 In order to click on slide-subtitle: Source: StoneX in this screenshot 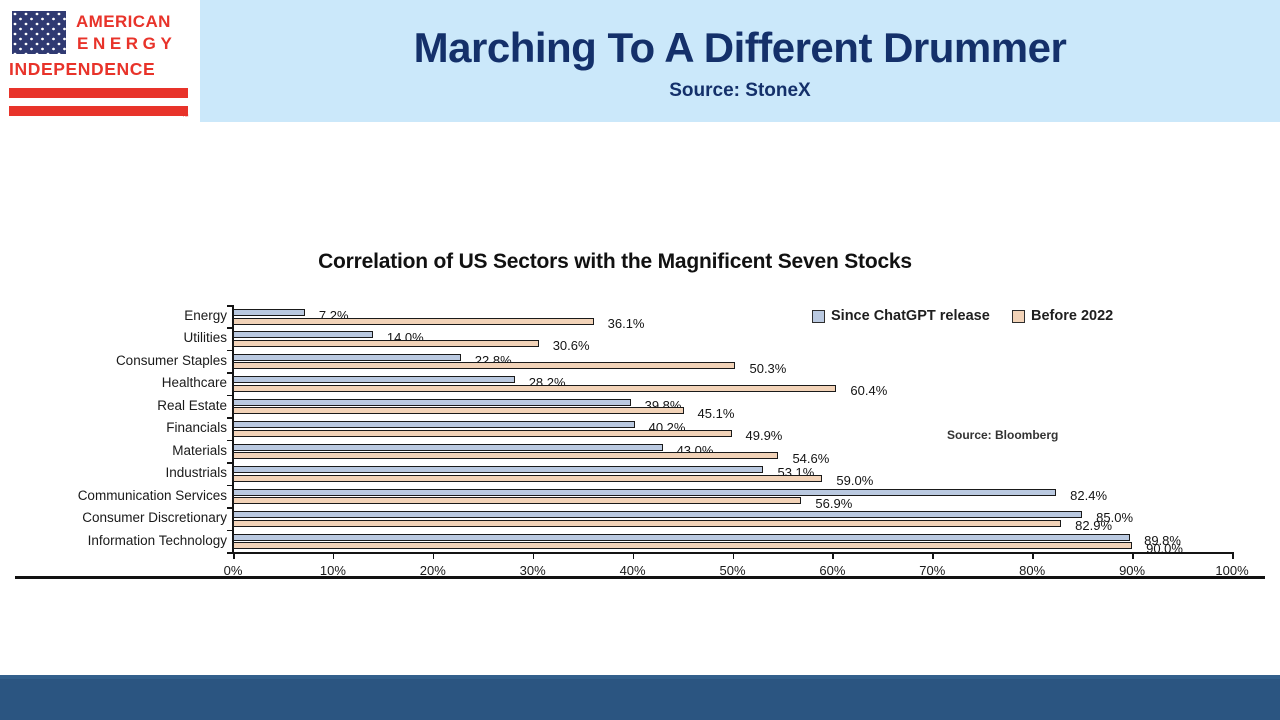, I will do `click(740, 90)`.